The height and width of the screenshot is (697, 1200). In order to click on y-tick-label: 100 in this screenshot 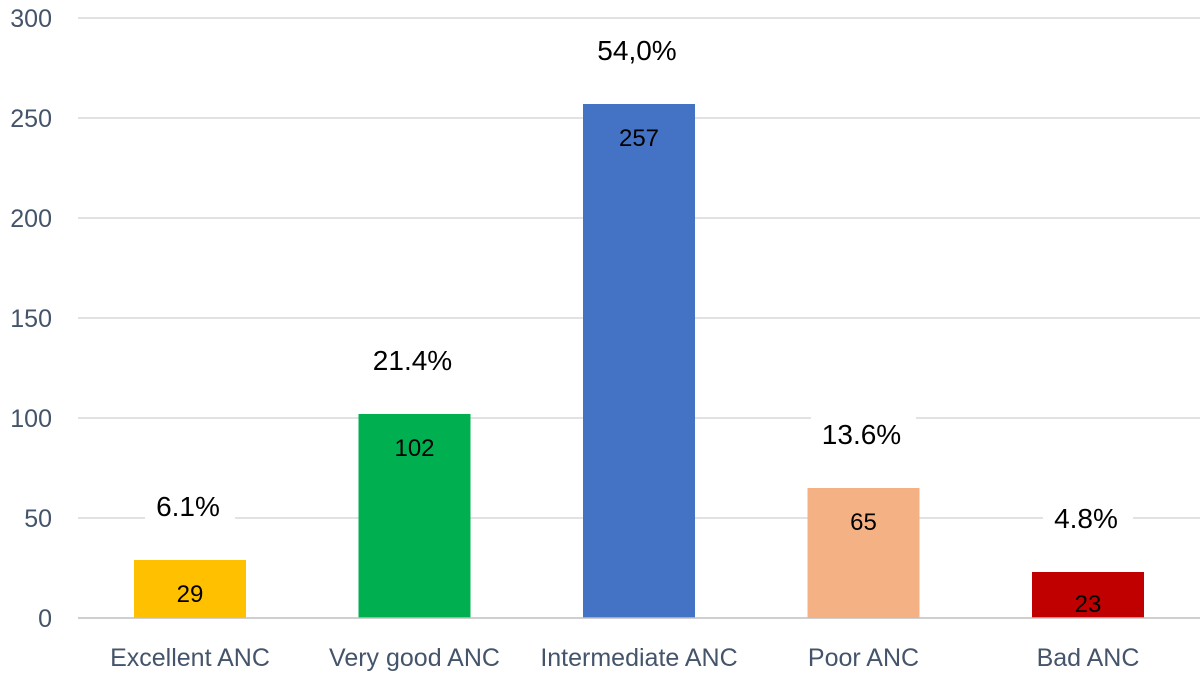, I will do `click(31, 419)`.